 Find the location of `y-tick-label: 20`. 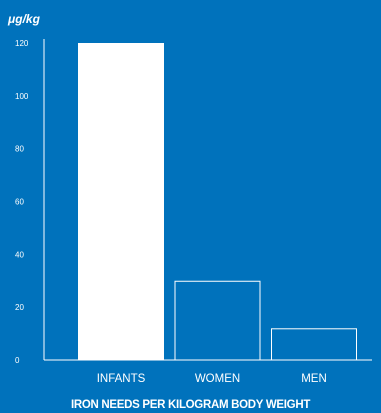

y-tick-label: 20 is located at coordinates (19, 307).